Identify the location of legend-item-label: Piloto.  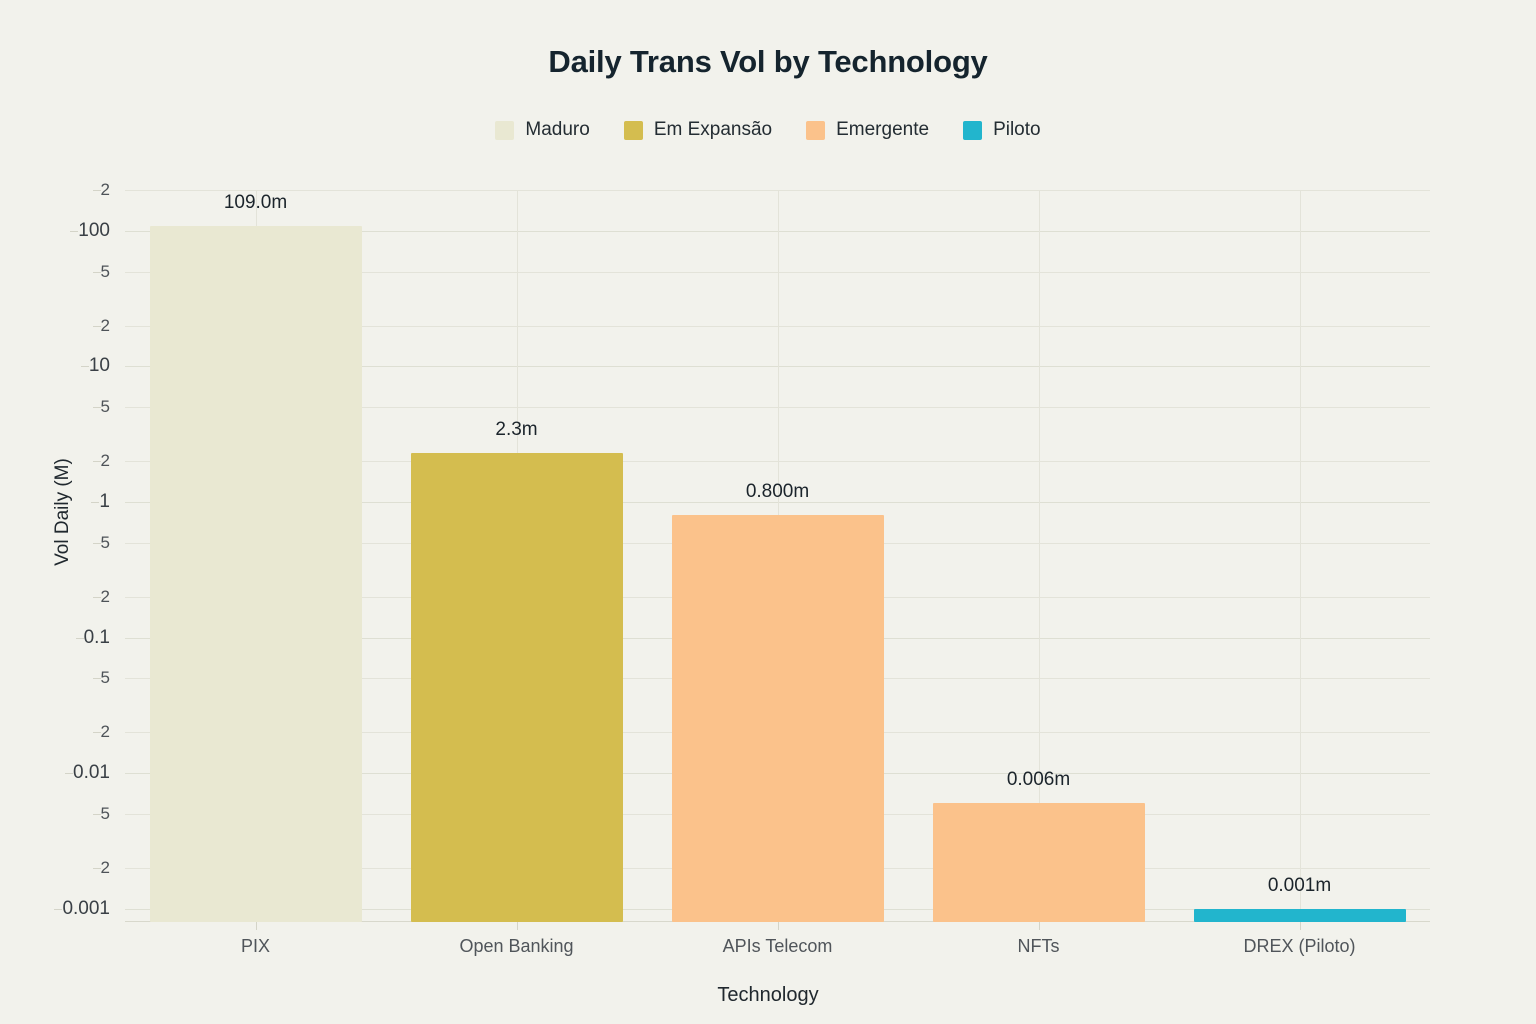
(1017, 129).